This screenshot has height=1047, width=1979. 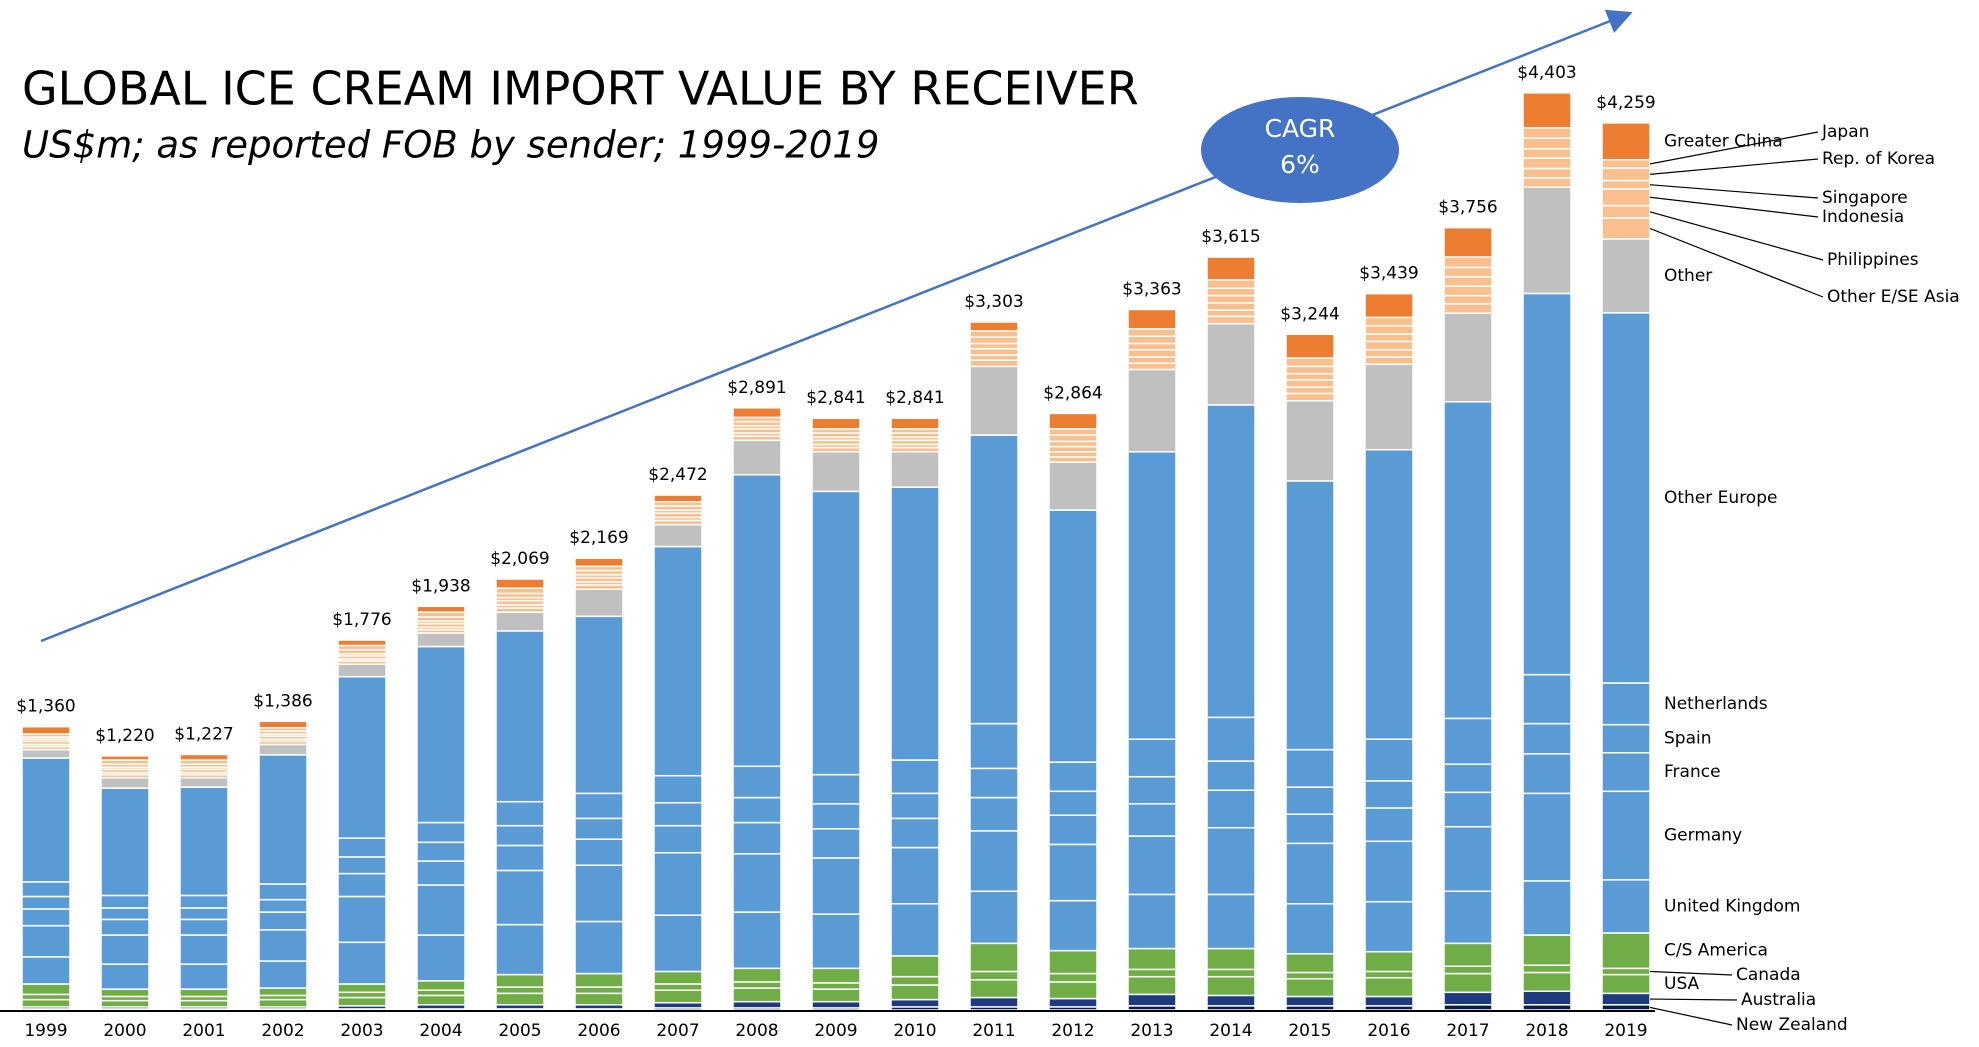 What do you see at coordinates (1688, 276) in the screenshot?
I see `legend-label: Other` at bounding box center [1688, 276].